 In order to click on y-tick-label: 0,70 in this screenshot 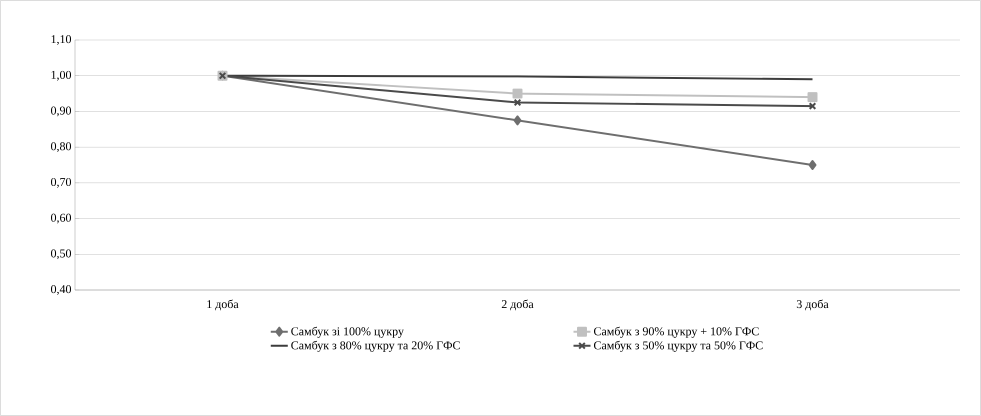, I will do `click(61, 183)`.